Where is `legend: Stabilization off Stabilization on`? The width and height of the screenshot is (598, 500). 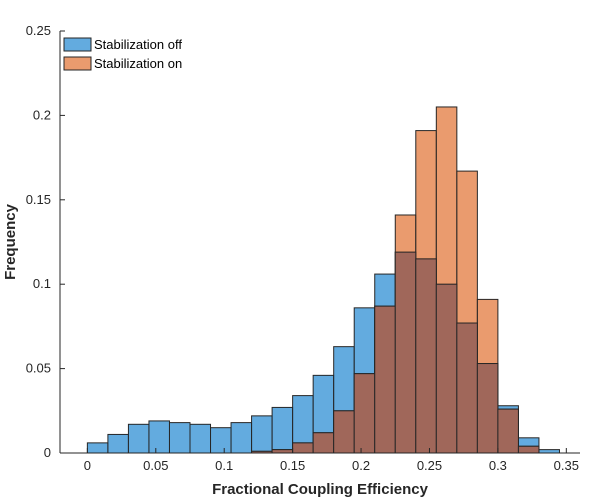
legend: Stabilization off Stabilization on is located at coordinates (122, 54).